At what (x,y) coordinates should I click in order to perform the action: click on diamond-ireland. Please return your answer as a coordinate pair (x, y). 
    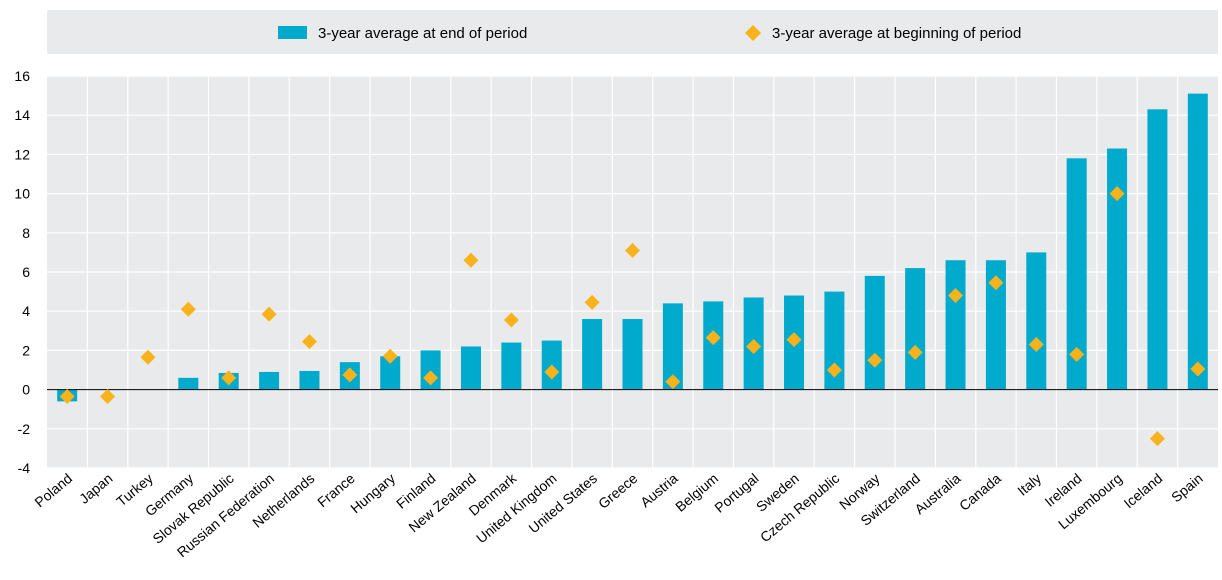
    Looking at the image, I should click on (1077, 354).